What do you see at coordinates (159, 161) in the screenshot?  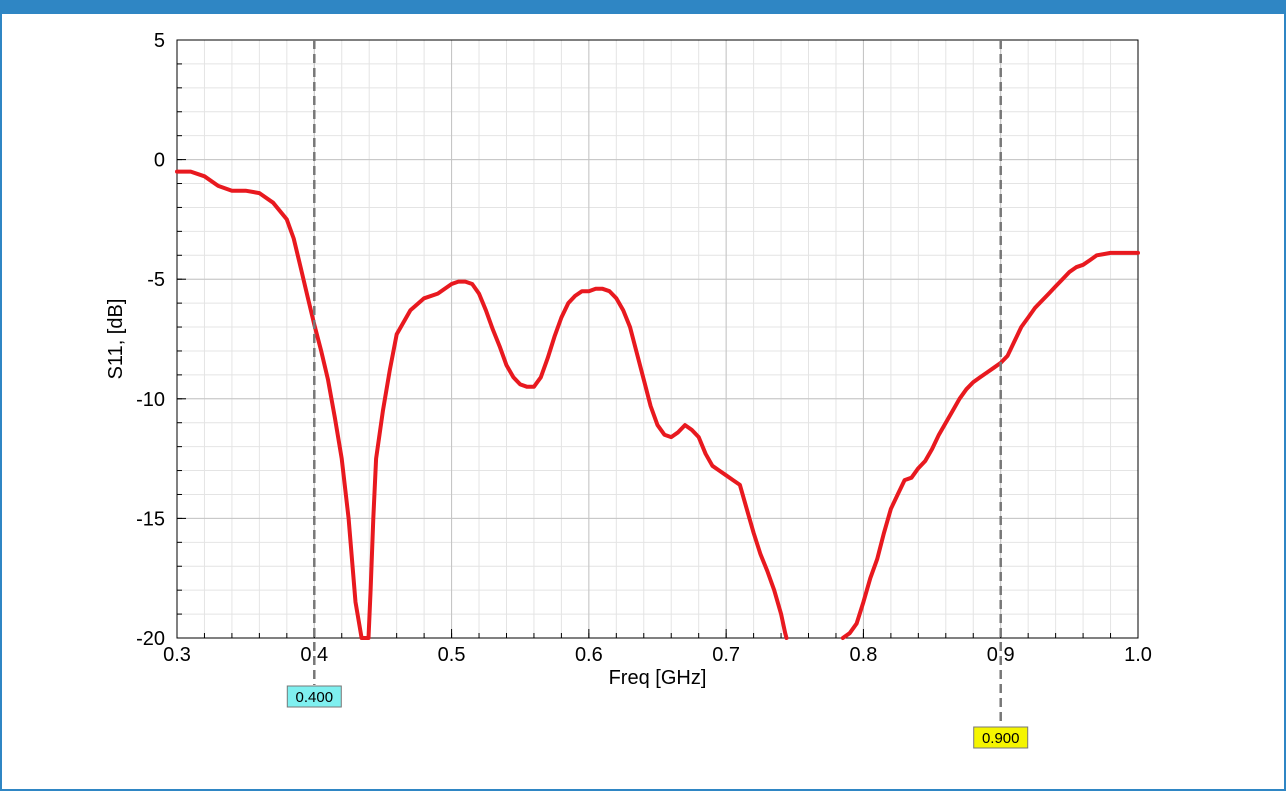 I see `y-tick-label: 0` at bounding box center [159, 161].